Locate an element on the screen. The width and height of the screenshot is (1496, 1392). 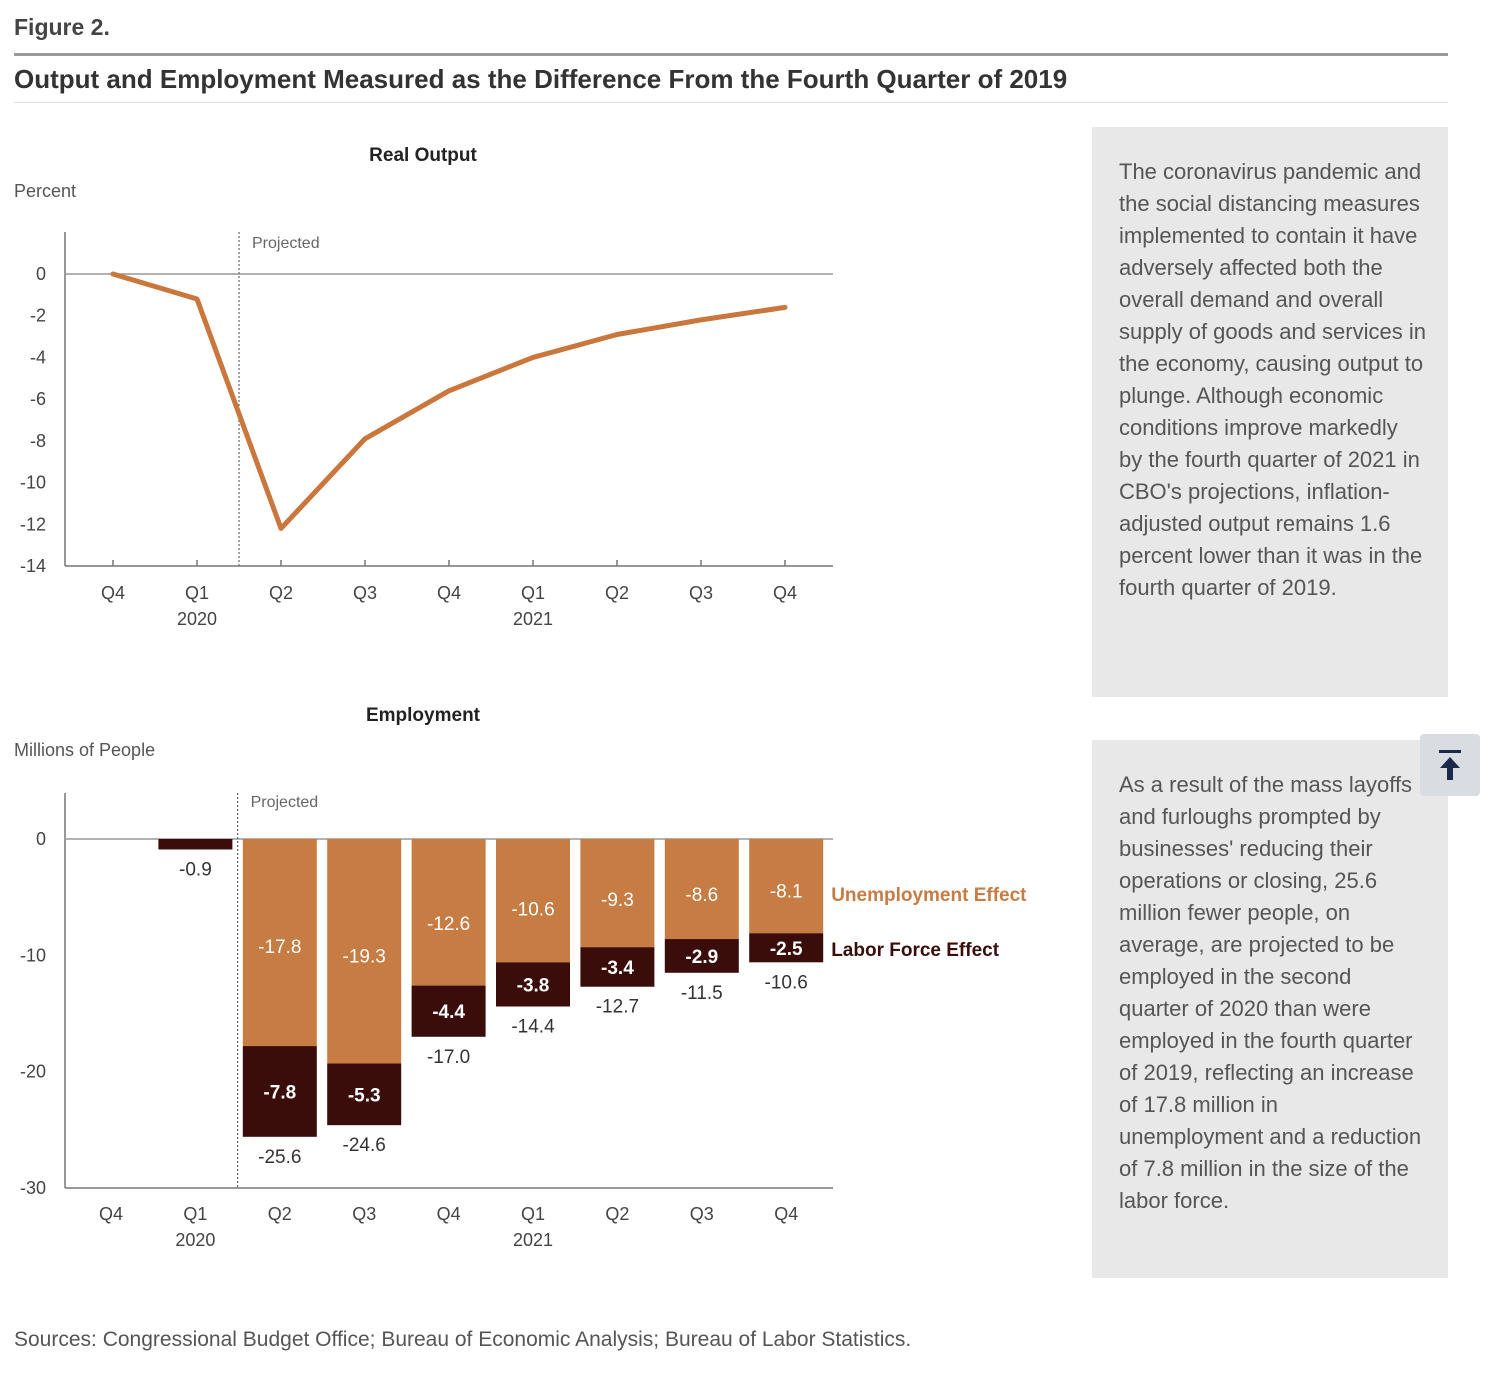
bar-label-labor-force: -3.4 is located at coordinates (617, 968).